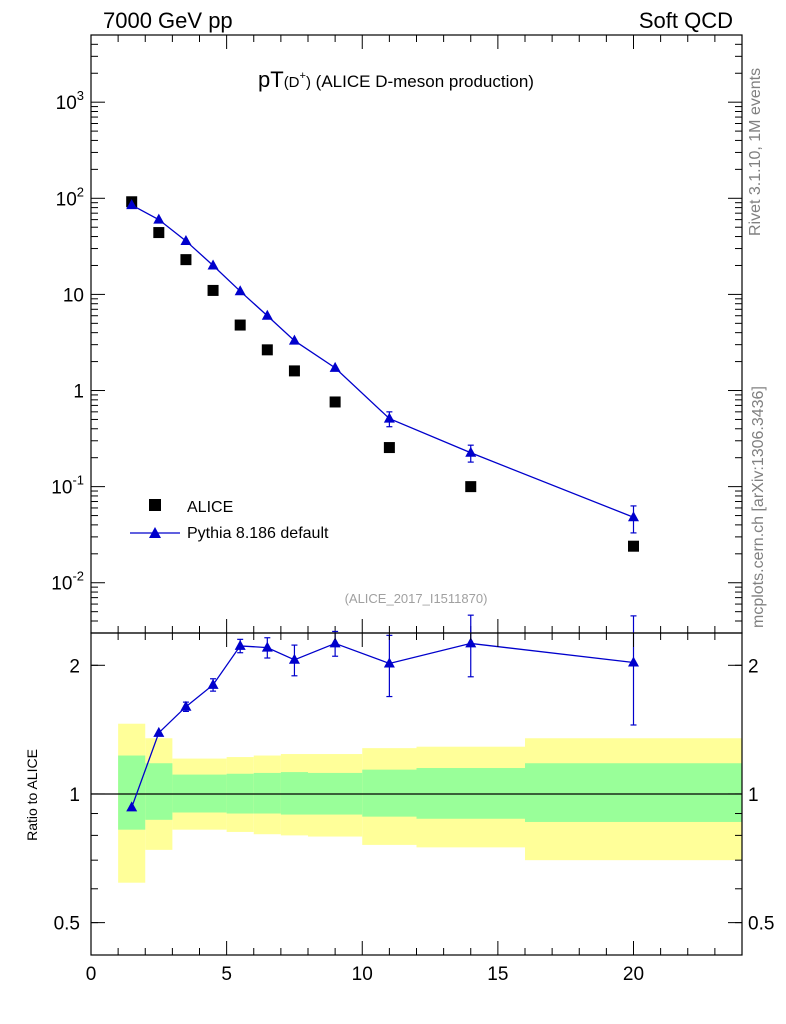 The width and height of the screenshot is (786, 1024). Describe the element at coordinates (32, 795) in the screenshot. I see `ratio-y-axis-label: Ratio to ALICE` at that location.